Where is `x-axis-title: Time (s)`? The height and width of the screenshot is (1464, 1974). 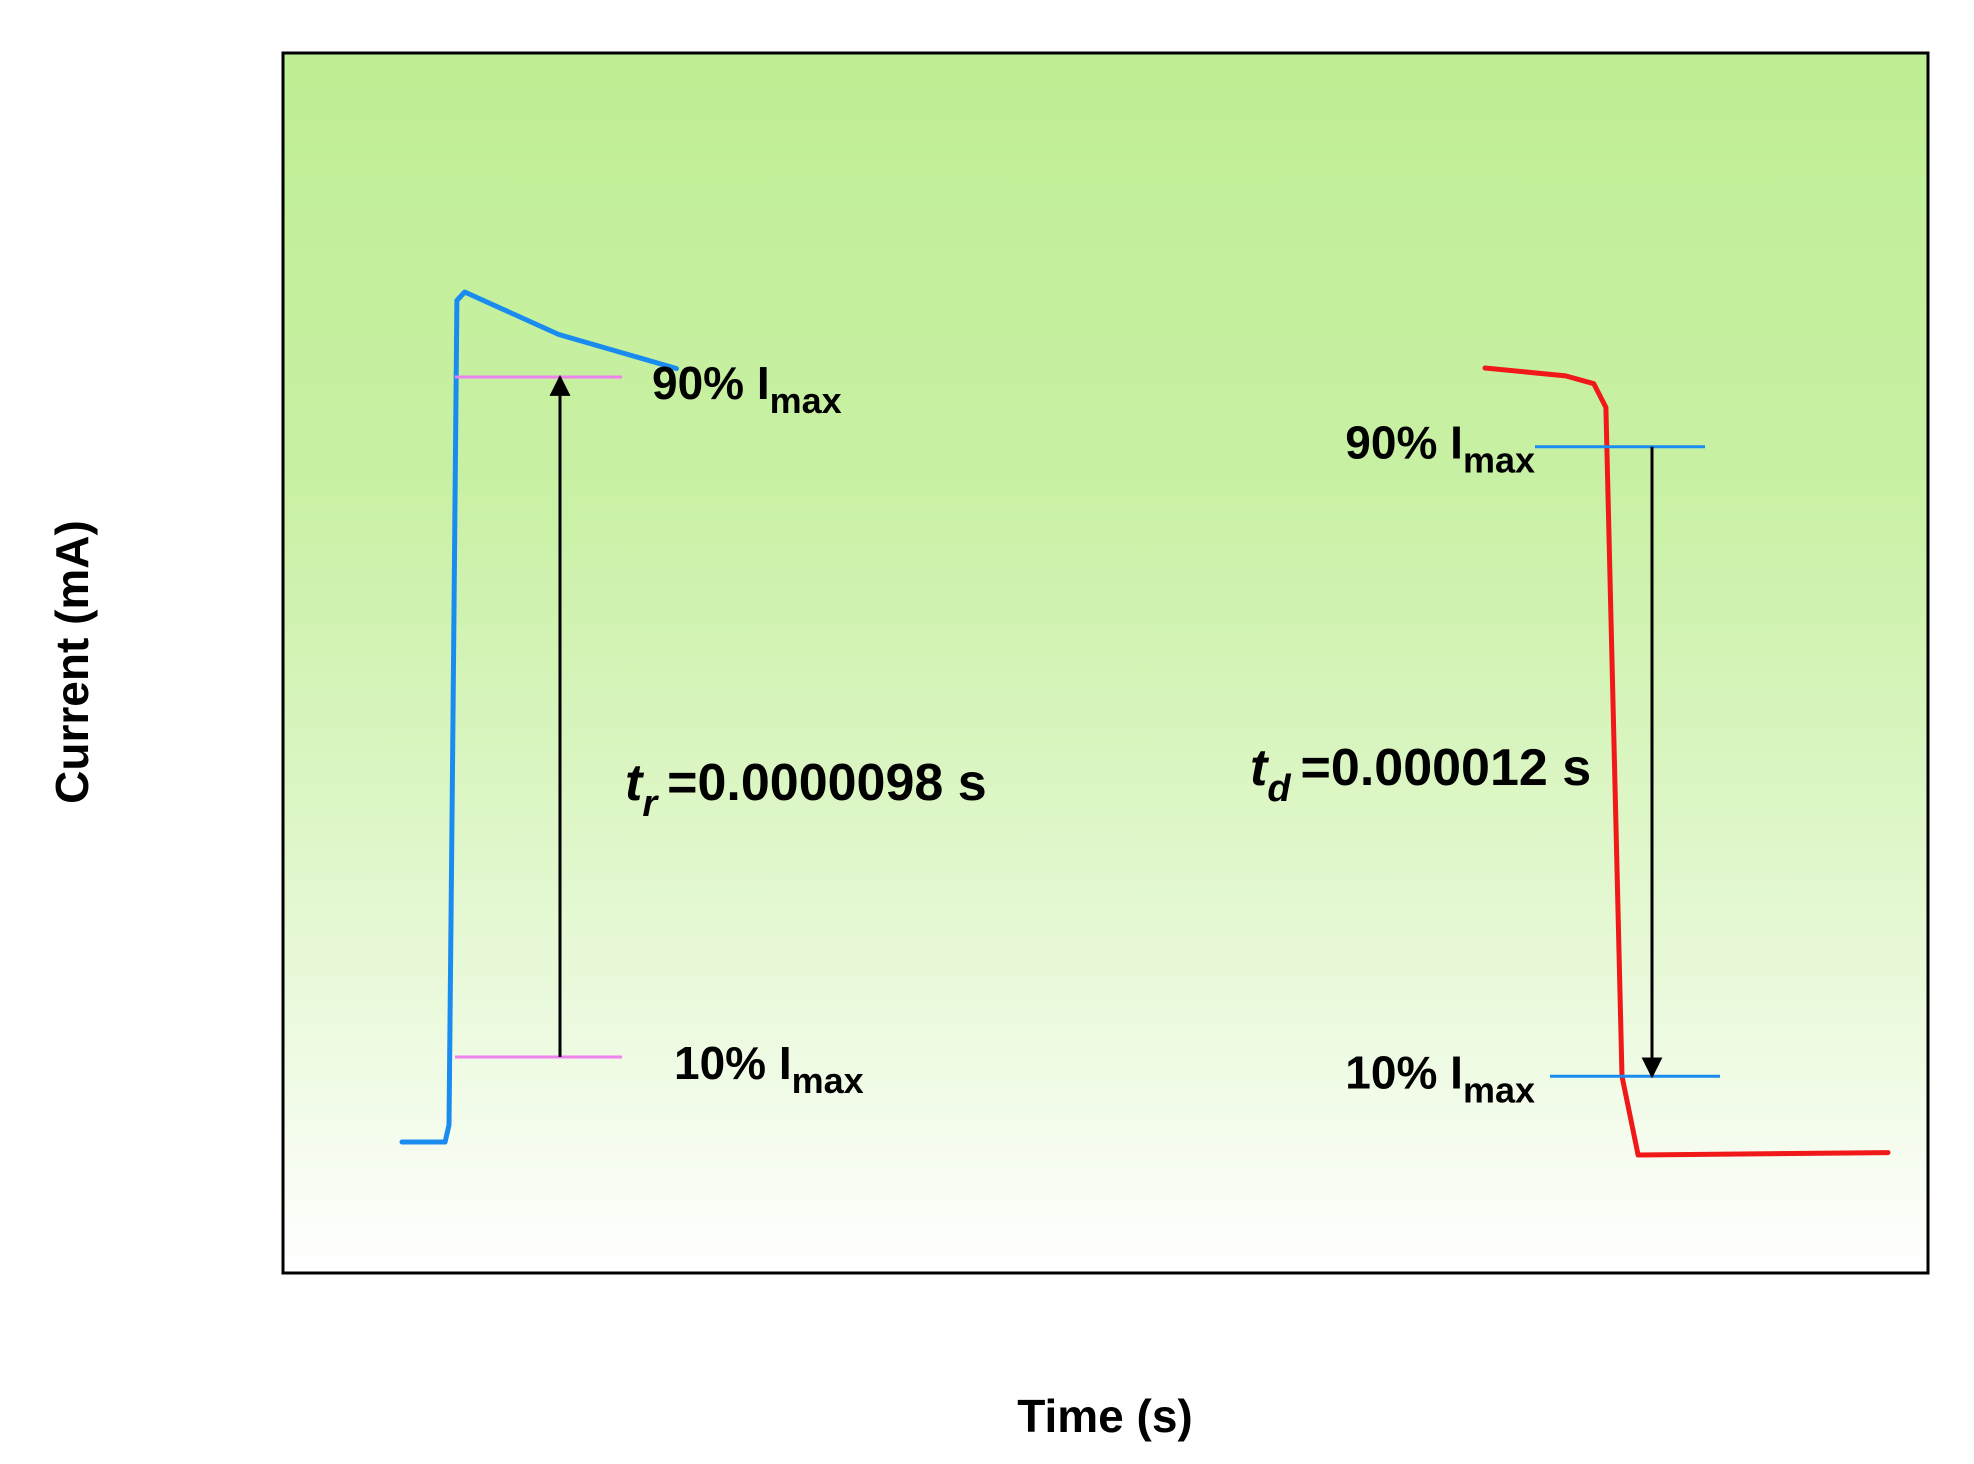
x-axis-title: Time (s) is located at coordinates (1105, 1416).